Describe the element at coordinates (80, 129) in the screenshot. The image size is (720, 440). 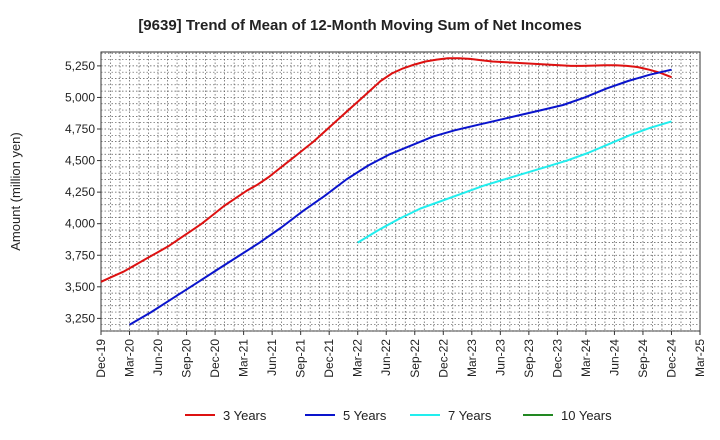
I see `y-tick-label: 4,750` at that location.